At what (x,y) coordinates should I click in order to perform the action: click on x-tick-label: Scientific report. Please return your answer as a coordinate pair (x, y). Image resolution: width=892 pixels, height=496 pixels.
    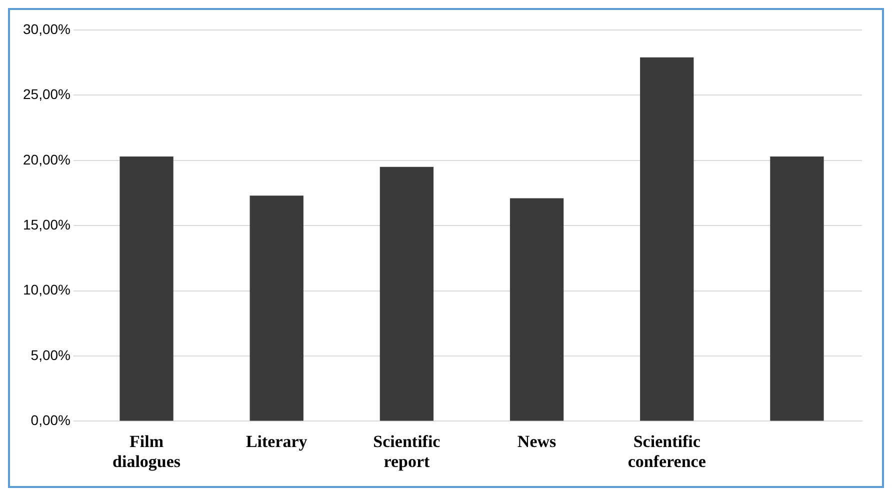
    Looking at the image, I should click on (407, 452).